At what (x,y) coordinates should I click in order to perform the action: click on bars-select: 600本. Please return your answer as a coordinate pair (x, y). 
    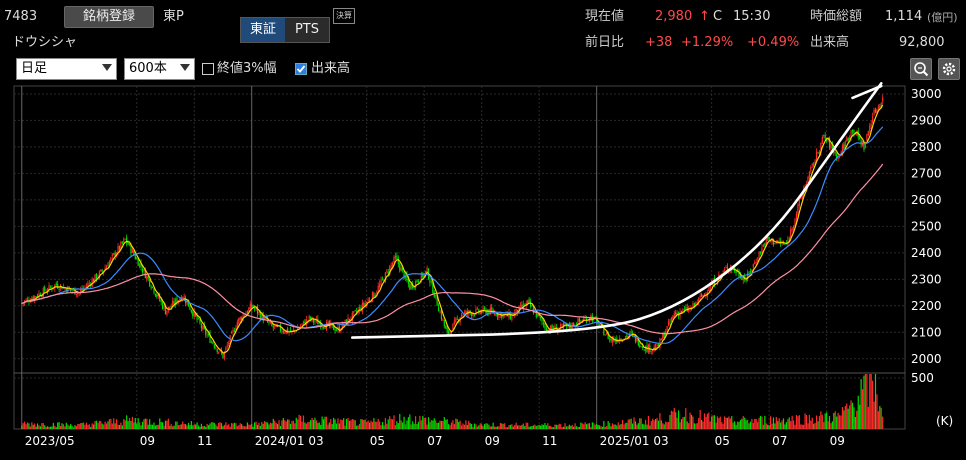
    Looking at the image, I should click on (159, 69).